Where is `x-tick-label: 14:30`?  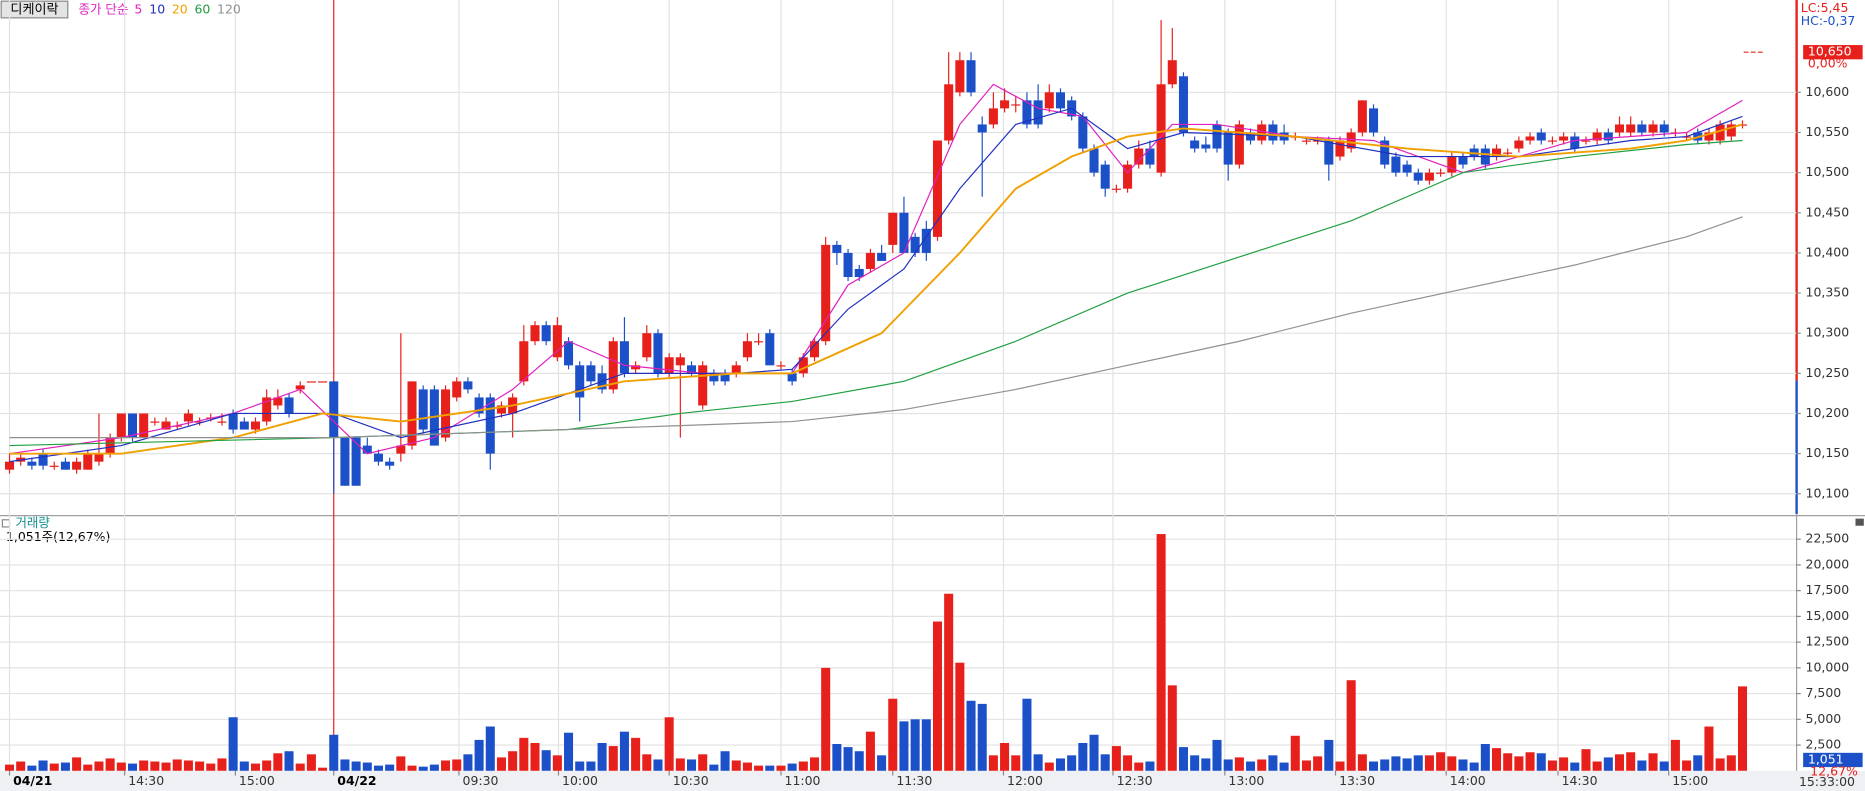 x-tick-label: 14:30 is located at coordinates (146, 780).